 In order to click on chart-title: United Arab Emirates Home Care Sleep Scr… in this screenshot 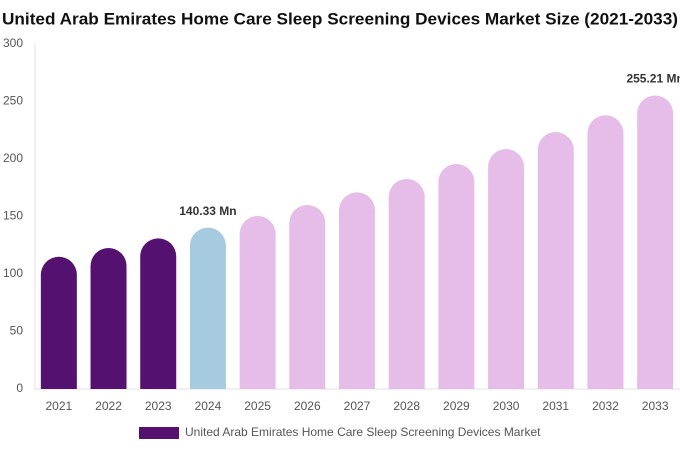, I will do `click(340, 18)`.